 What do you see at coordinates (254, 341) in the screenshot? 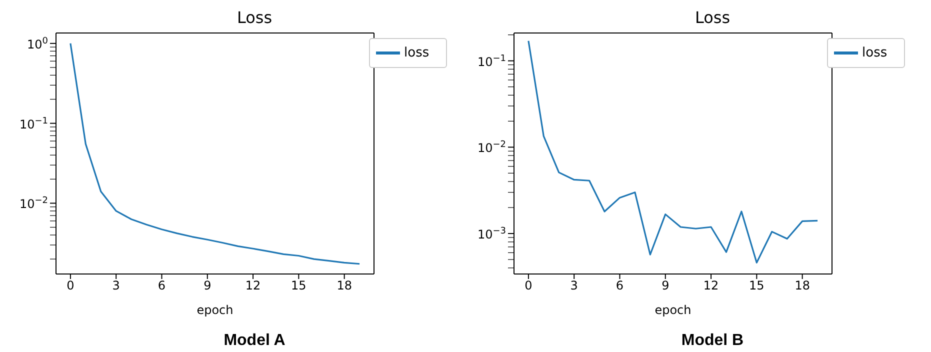
I see `text: Model A` at bounding box center [254, 341].